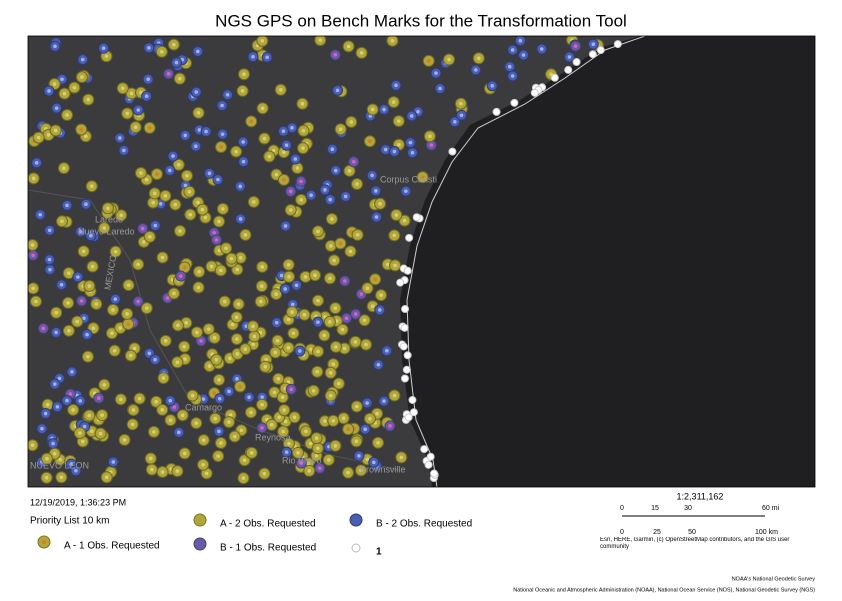 The width and height of the screenshot is (842, 601). Describe the element at coordinates (657, 532) in the screenshot. I see `scale-label: 25` at that location.